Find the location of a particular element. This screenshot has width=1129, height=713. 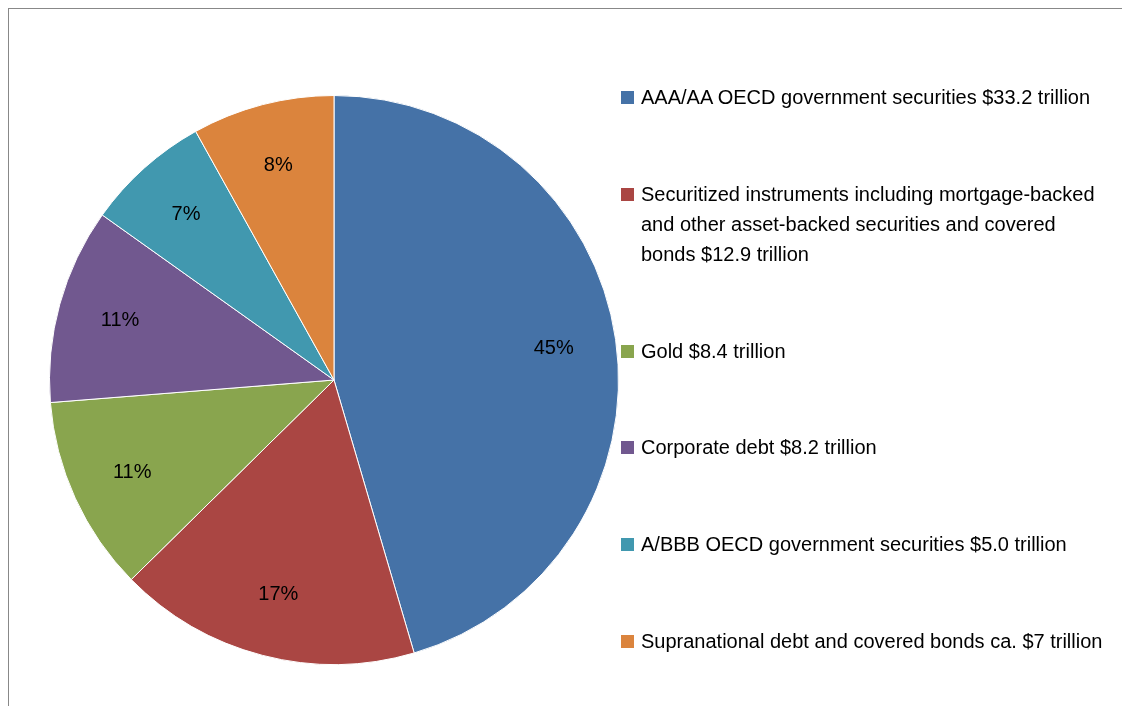

data-label: 8% is located at coordinates (278, 163).